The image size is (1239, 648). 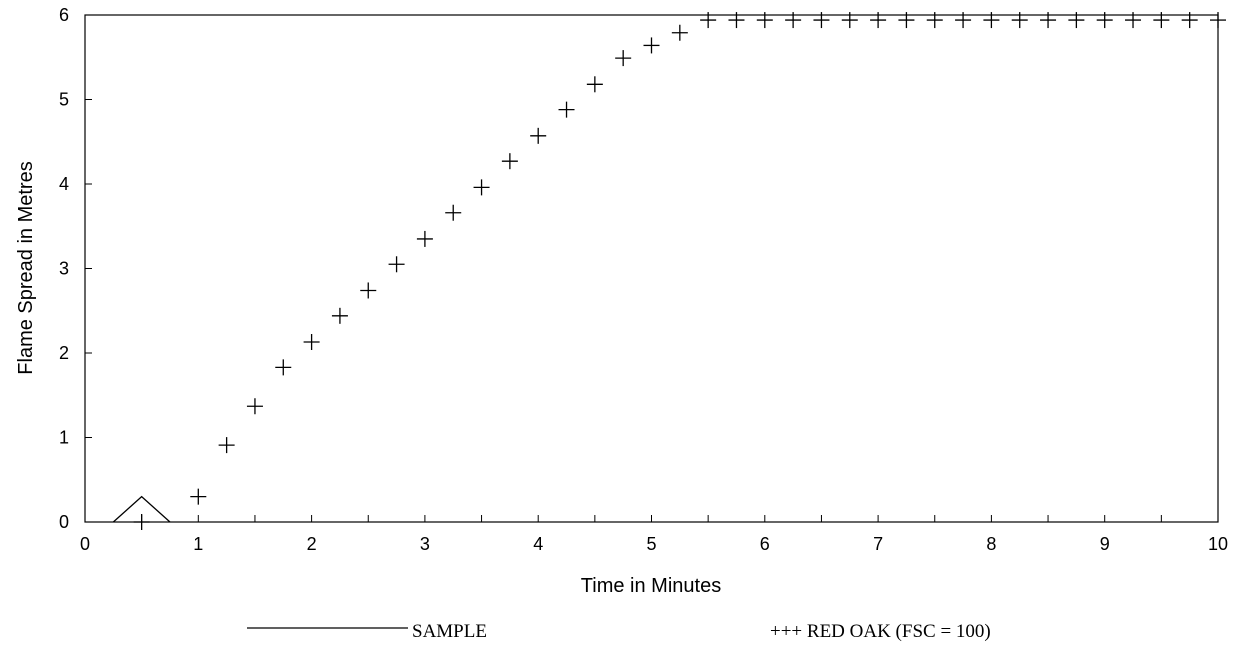 What do you see at coordinates (1105, 544) in the screenshot?
I see `x-tick-label: 9` at bounding box center [1105, 544].